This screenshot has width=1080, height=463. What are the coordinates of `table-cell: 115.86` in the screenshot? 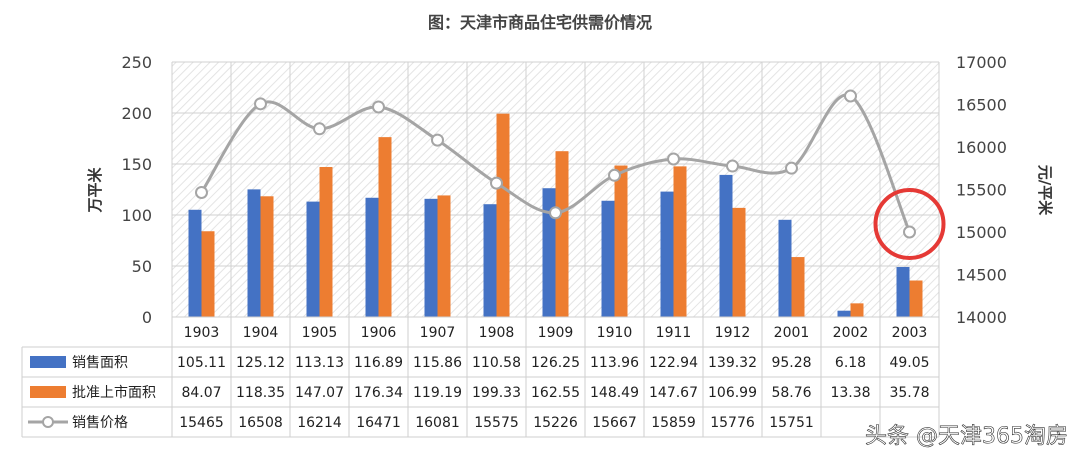 It's located at (437, 363).